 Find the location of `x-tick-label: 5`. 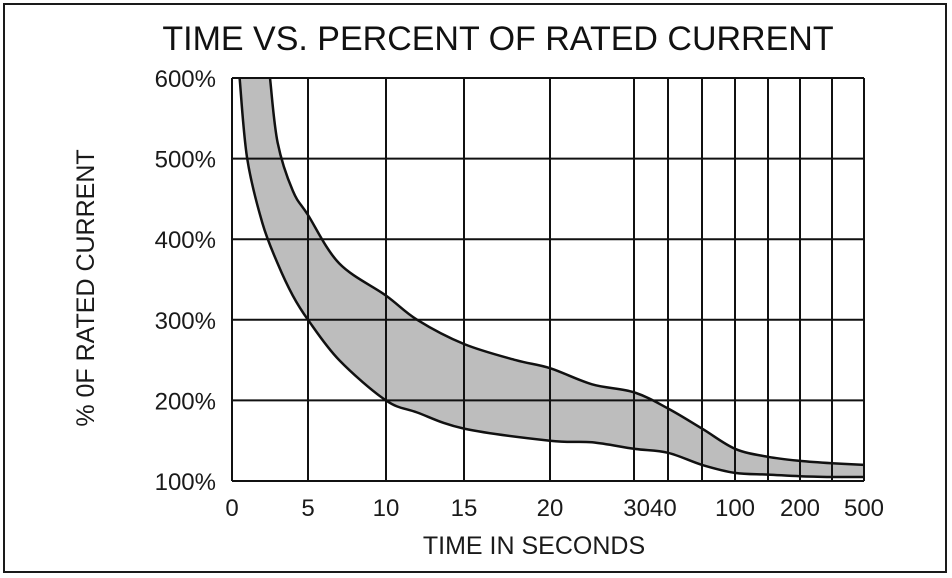

x-tick-label: 5 is located at coordinates (307, 508).